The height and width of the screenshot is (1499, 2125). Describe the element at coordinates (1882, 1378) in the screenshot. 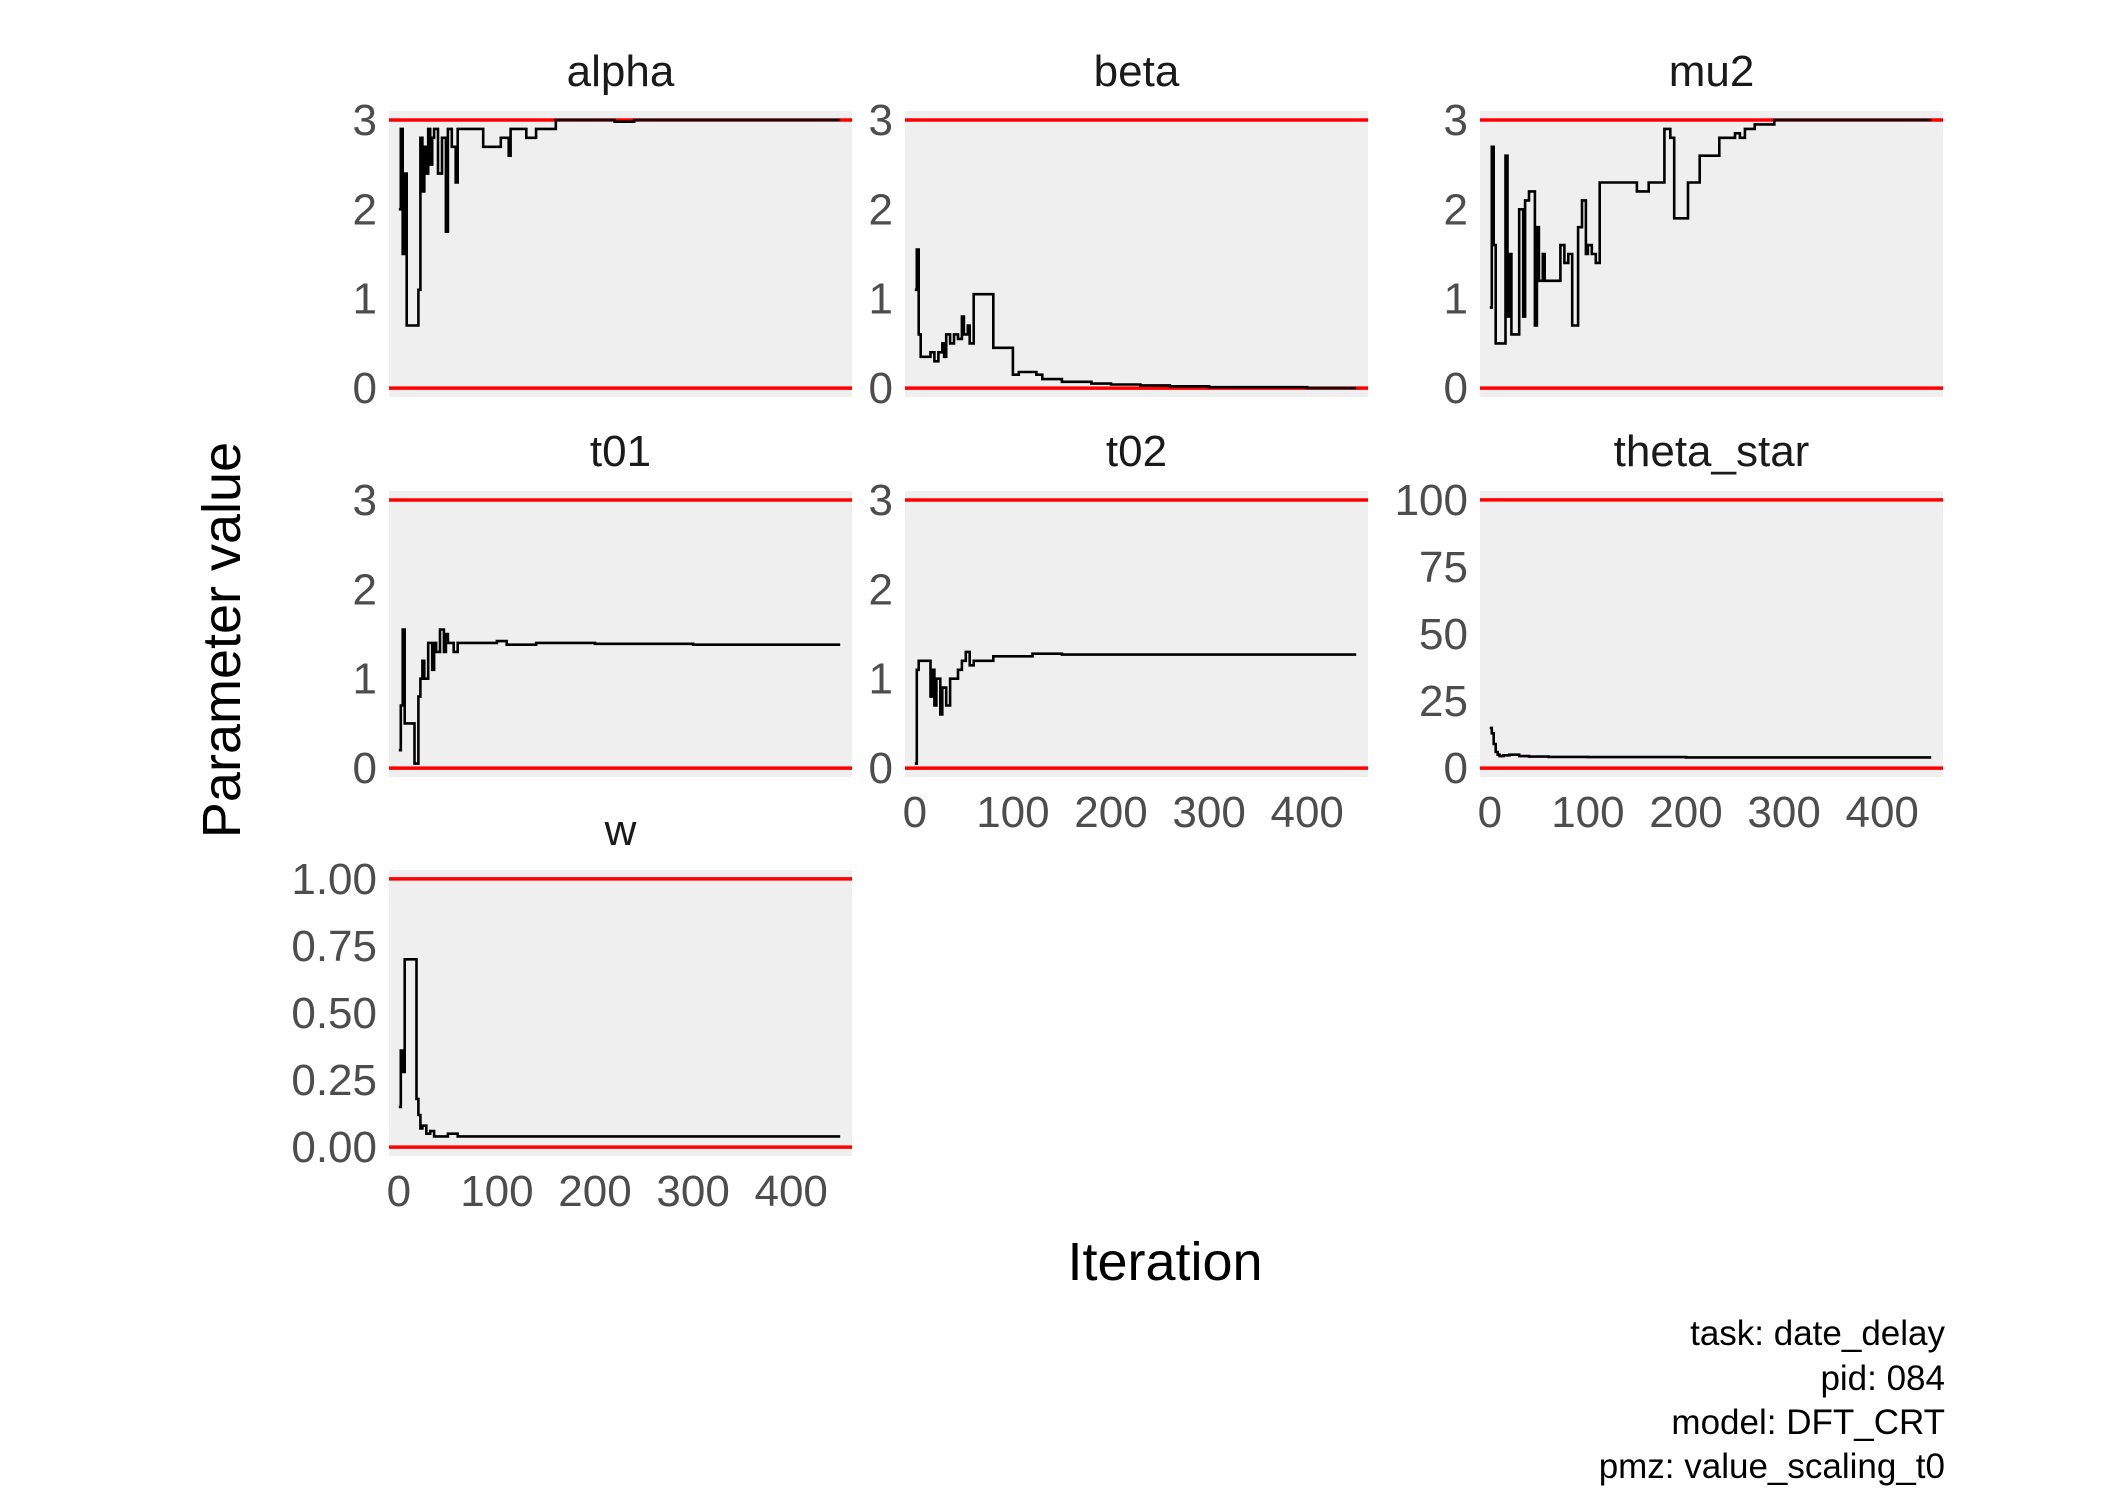

I see `caption-pid: pid: 084` at that location.